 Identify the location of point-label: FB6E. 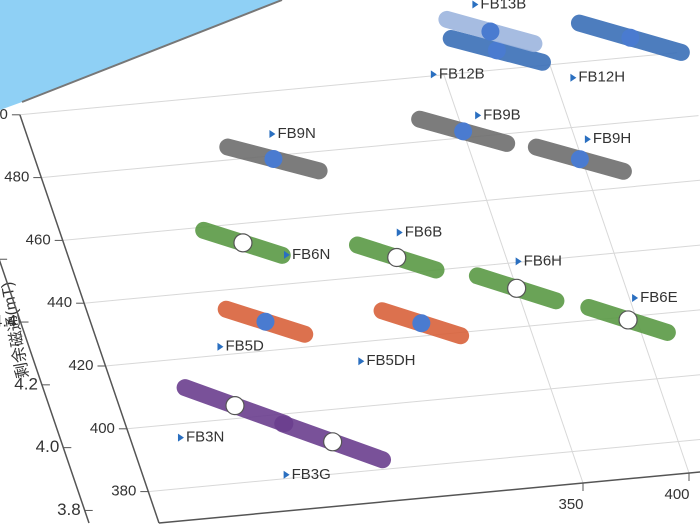
(659, 297).